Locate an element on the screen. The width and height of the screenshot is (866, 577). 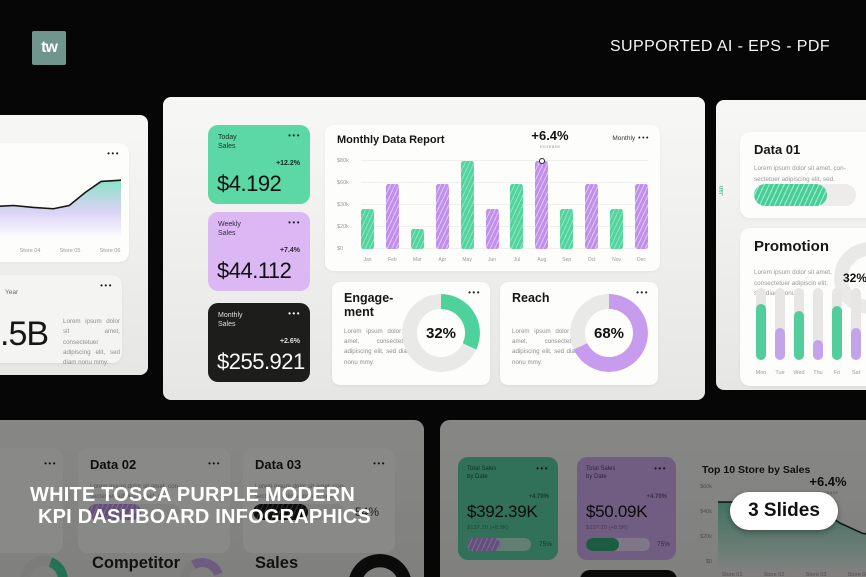
side-month-label: Jan is located at coordinates (722, 191).